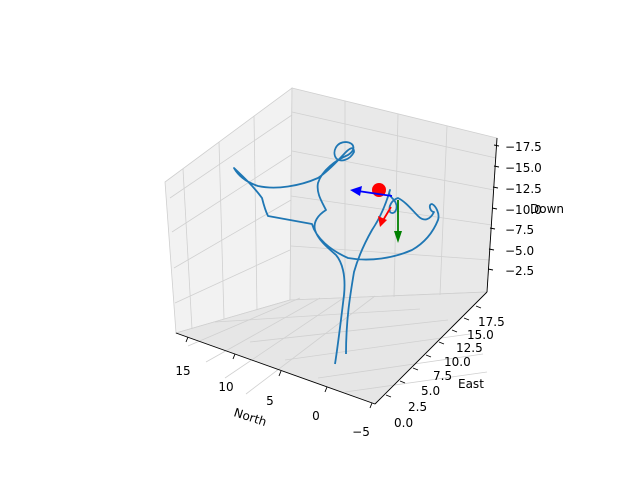 The width and height of the screenshot is (640, 485). I want to click on east-axis-label: East, so click(471, 384).